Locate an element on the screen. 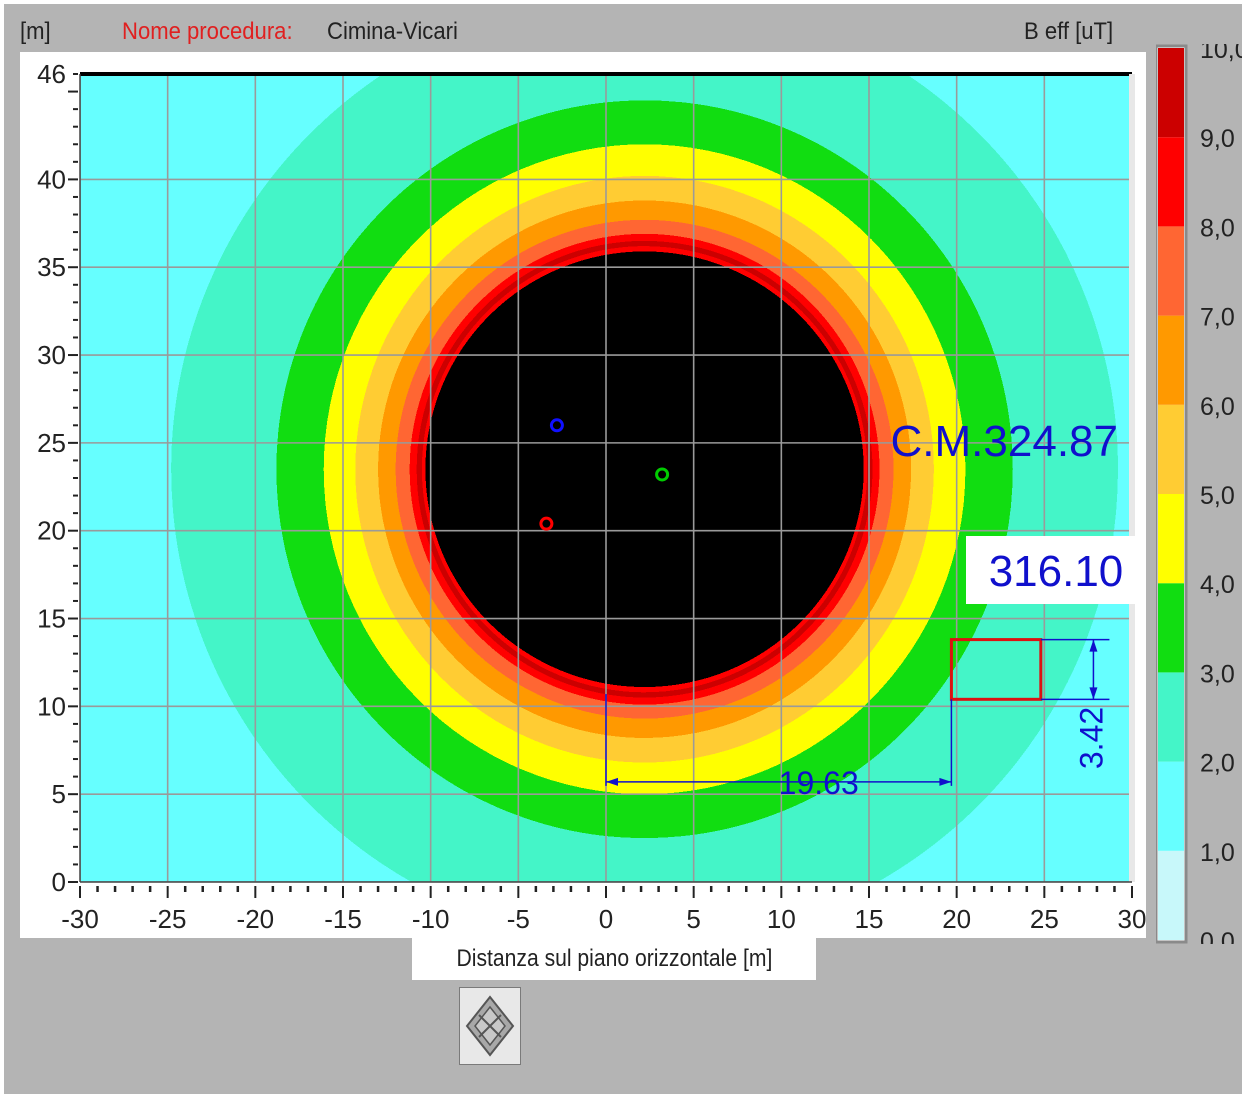 The image size is (1245, 1097). x-tick-label: -30 is located at coordinates (80, 919).